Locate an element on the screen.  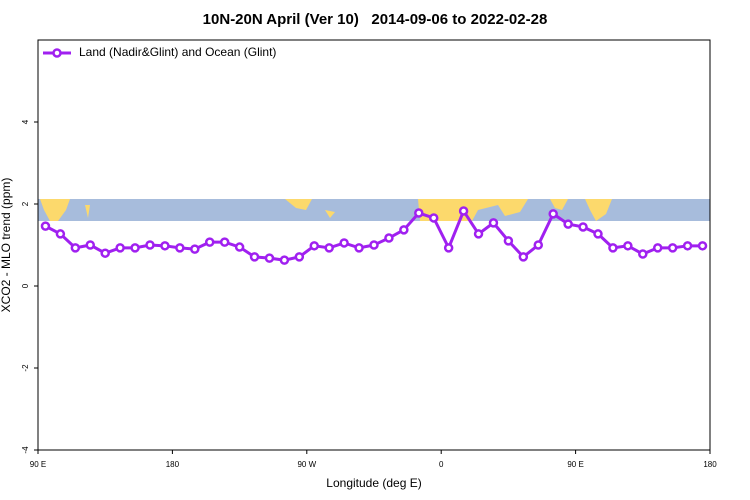
legend-label: Land (Nadir&Glint) and Ocean (Glint) is located at coordinates (177, 52).